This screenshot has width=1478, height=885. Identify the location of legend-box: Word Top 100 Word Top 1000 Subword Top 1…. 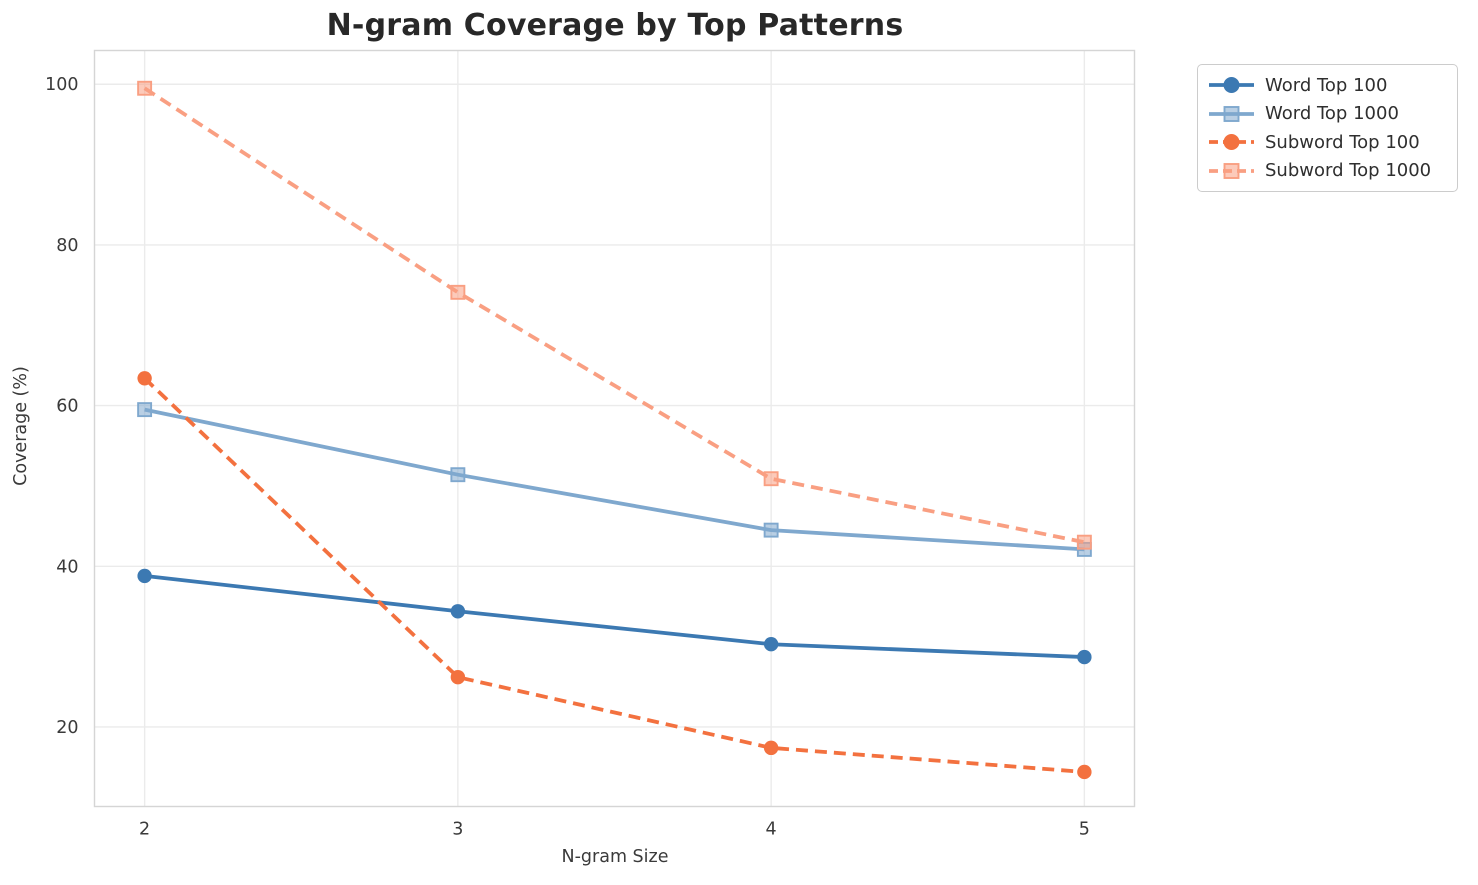
(1327, 128).